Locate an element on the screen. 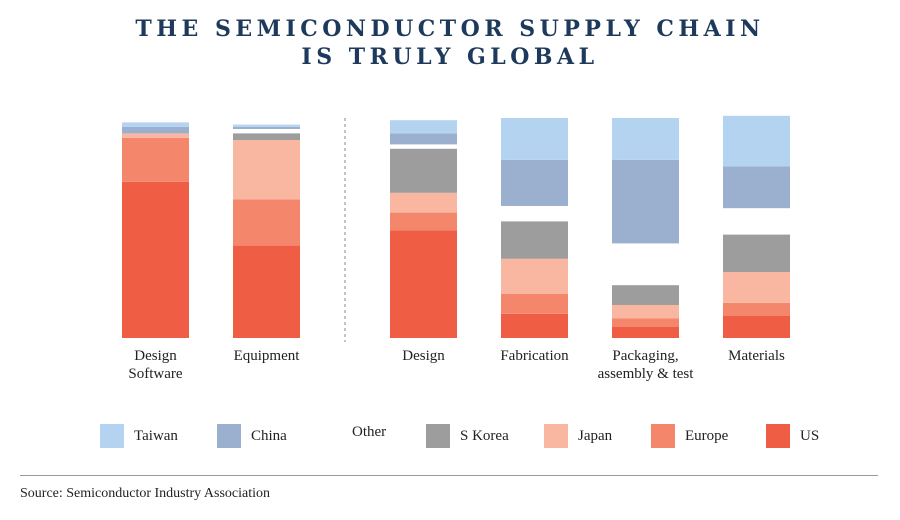 Image resolution: width=900 pixels, height=520 pixels. legend-item-taiwan: Taiwan is located at coordinates (139, 436).